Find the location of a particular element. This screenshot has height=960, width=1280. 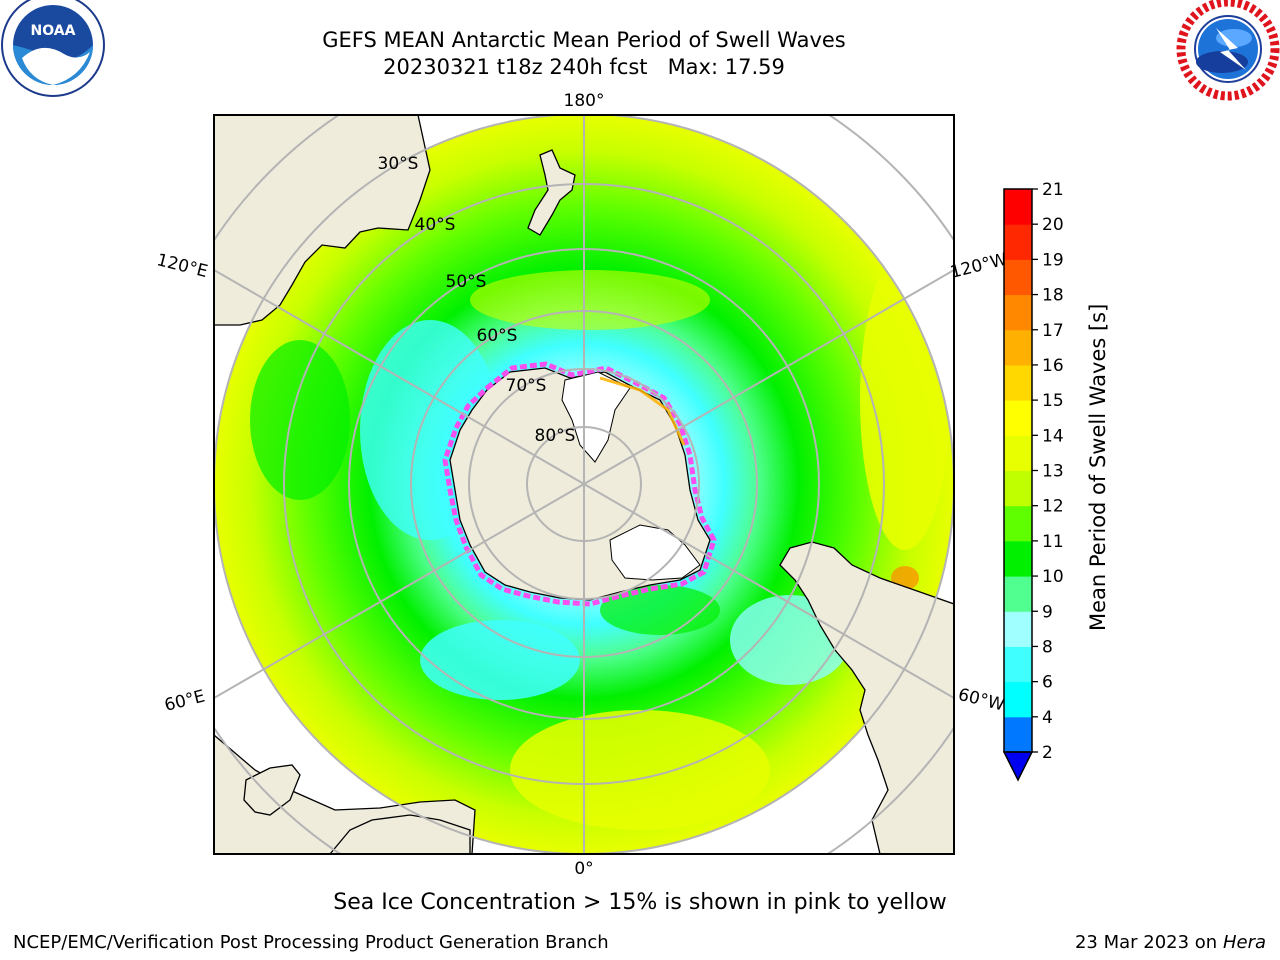

lat-label-50s: 50°S is located at coordinates (466, 282).